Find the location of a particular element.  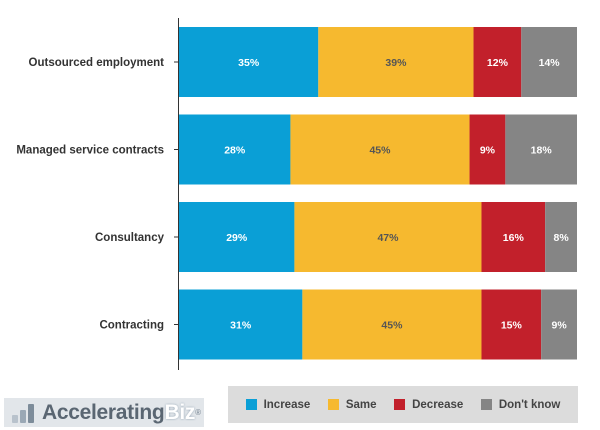

data-label-contracting-increase: 31% is located at coordinates (241, 326).